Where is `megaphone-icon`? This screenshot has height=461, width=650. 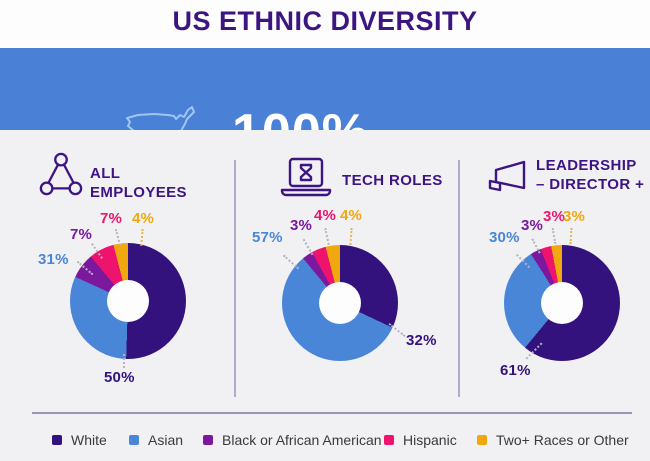
megaphone-icon is located at coordinates (505, 178).